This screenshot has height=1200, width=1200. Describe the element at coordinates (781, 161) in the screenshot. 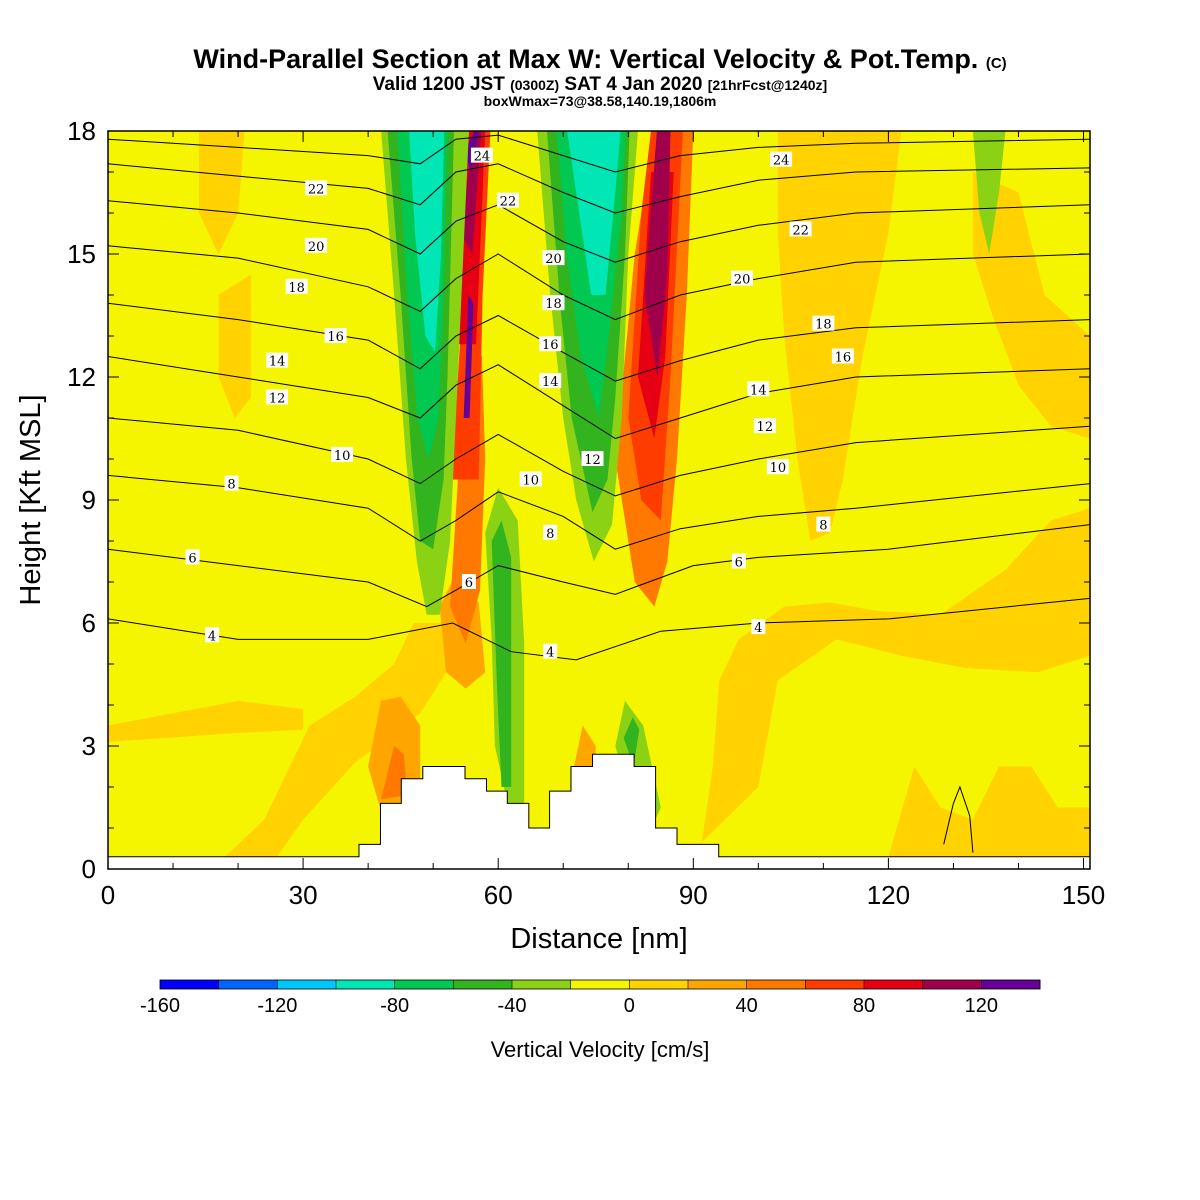

I see `isoline-label-text: 24` at that location.